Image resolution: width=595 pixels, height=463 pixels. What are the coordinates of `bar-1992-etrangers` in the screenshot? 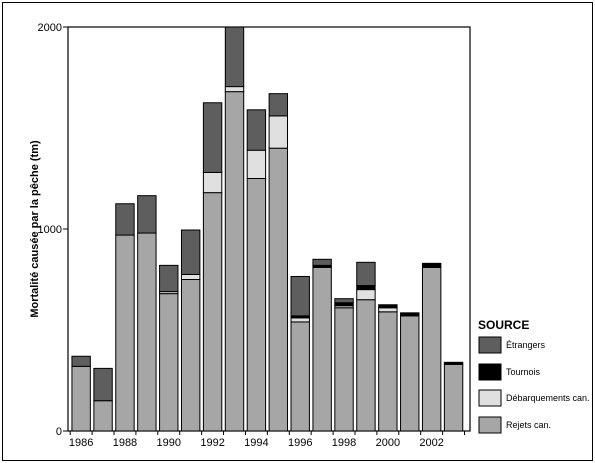 It's located at (212, 137).